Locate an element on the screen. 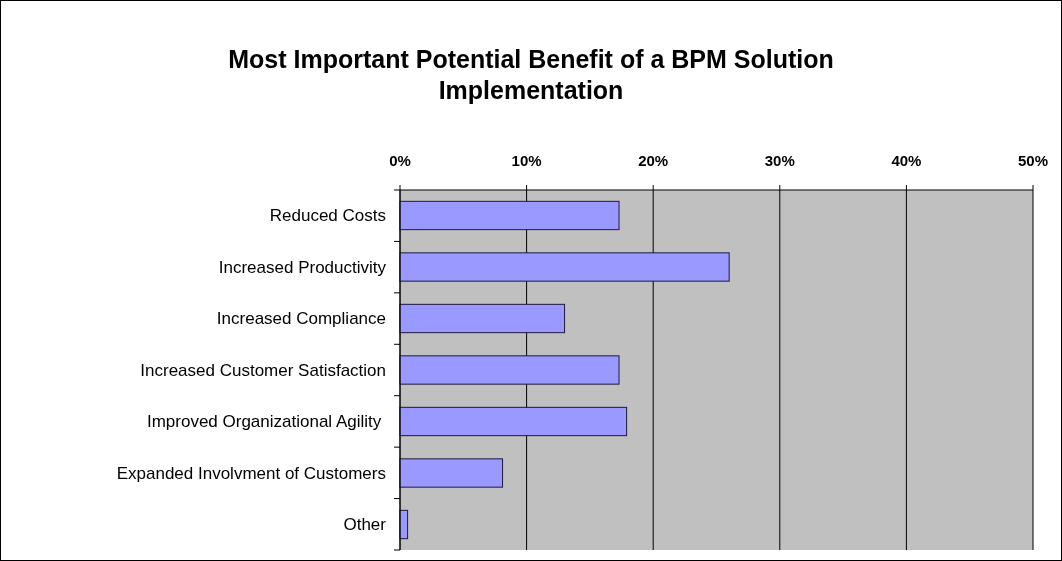 The image size is (1062, 561). chart-title: Most Important Potential Benefit of a BPM Solution Implementation is located at coordinates (531, 74).